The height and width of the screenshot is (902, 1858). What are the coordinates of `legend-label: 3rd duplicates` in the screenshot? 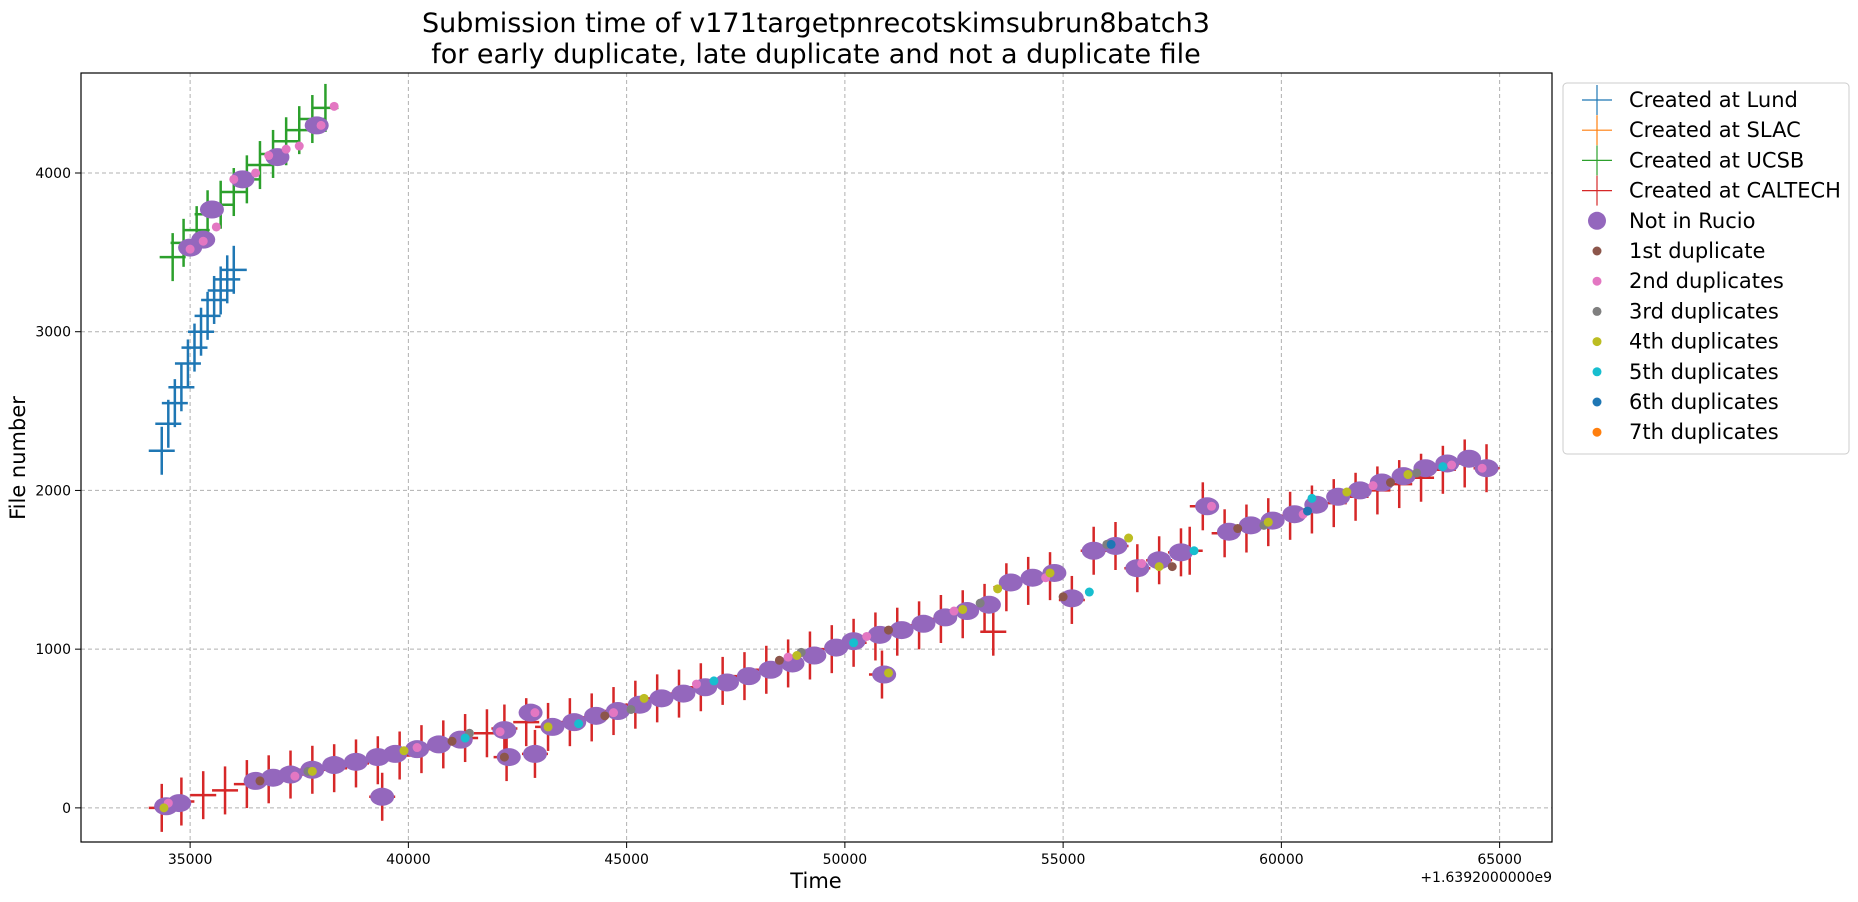 It's located at (1704, 311).